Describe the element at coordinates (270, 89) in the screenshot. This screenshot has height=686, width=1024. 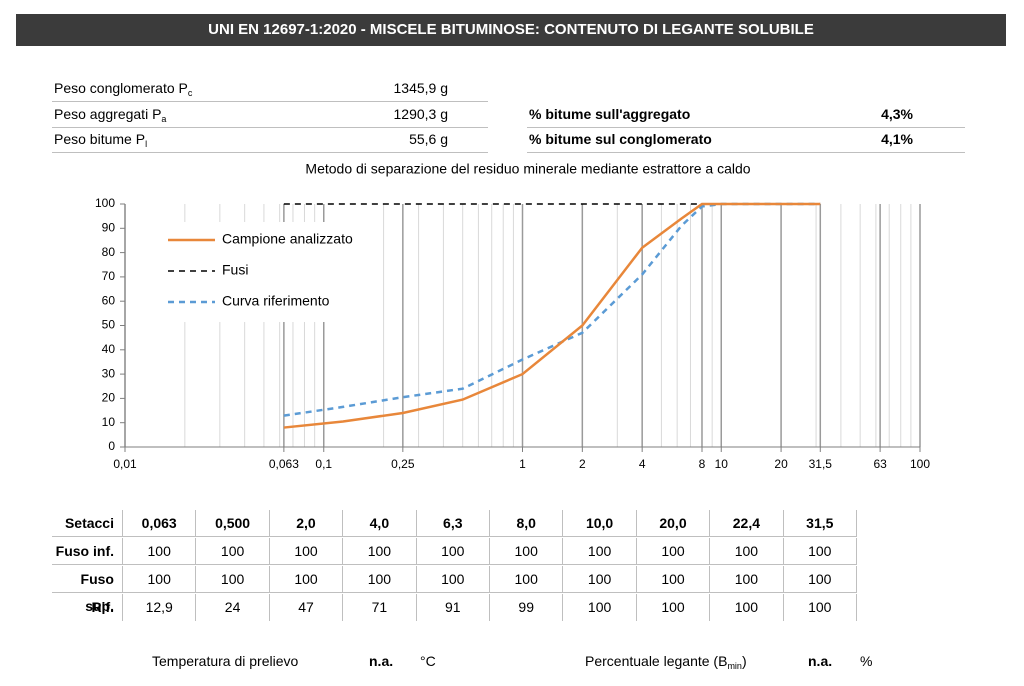
I see `info-row: Peso conglomerato Pc 1345,9 g` at that location.